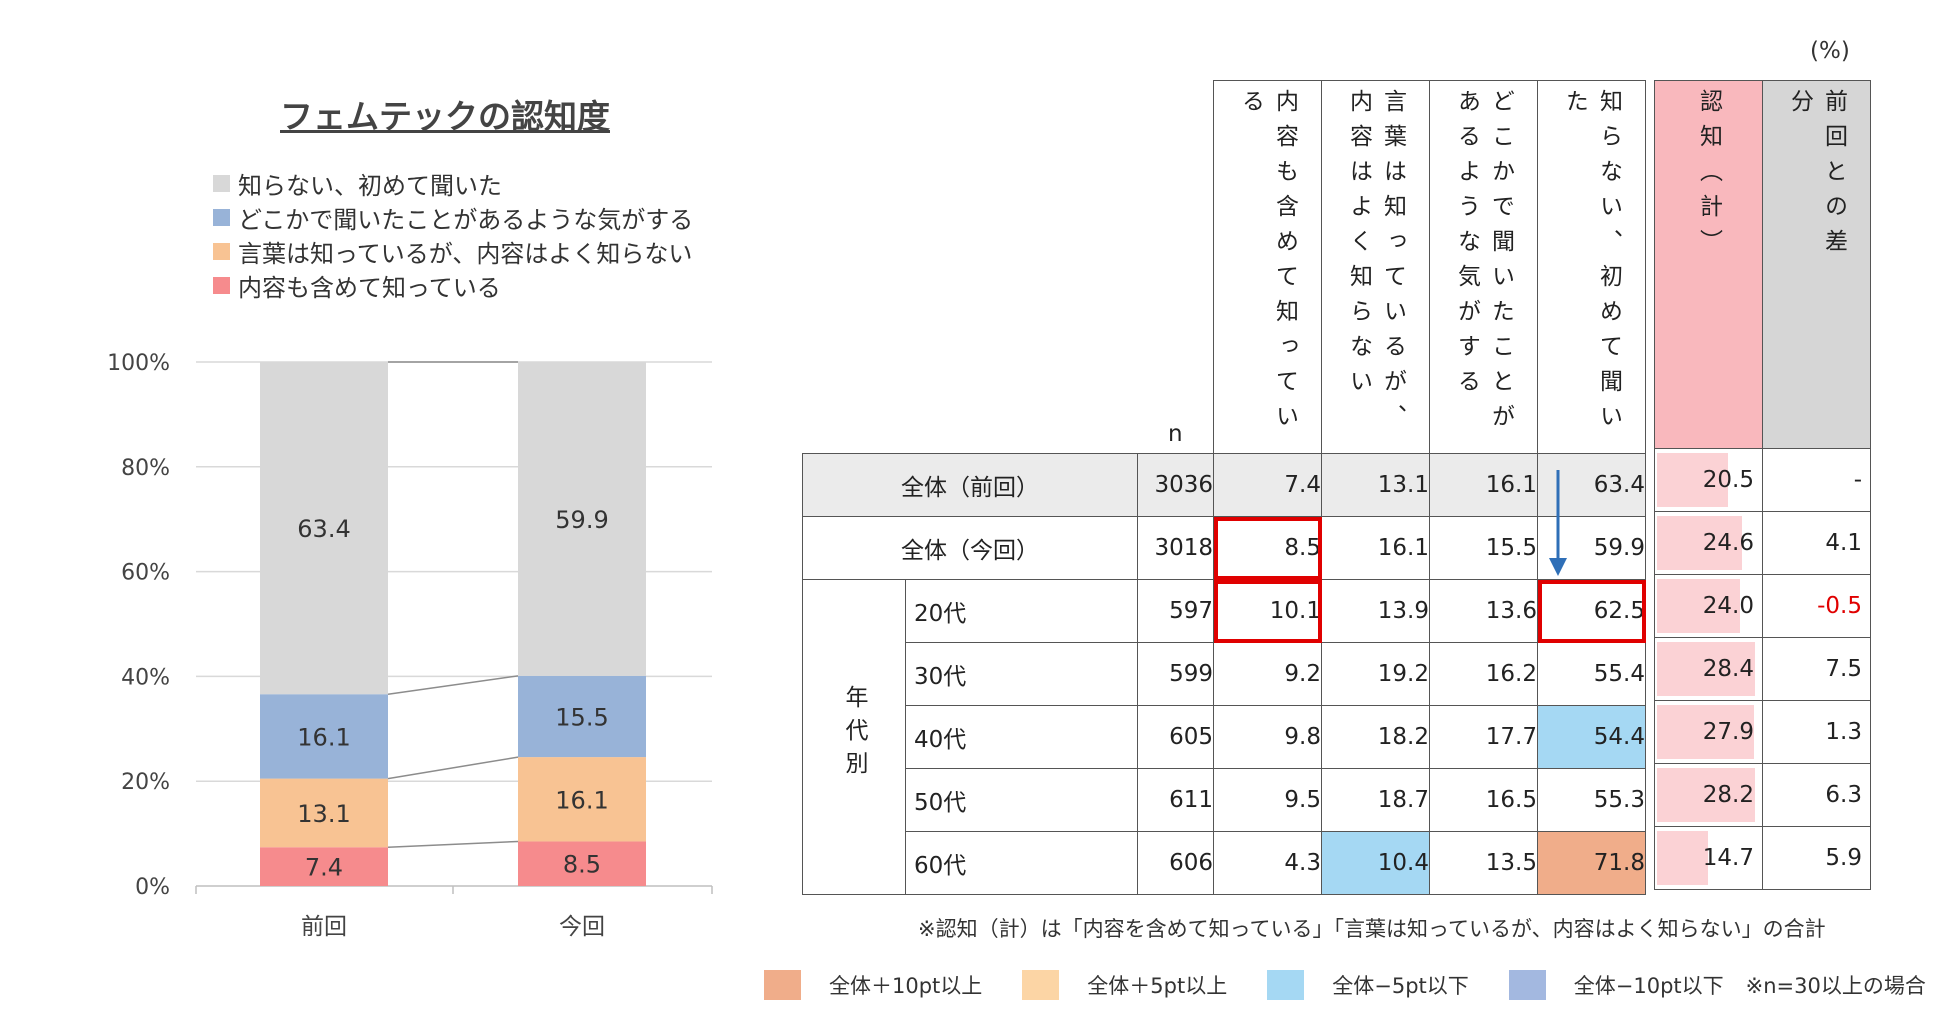  Describe the element at coordinates (1157, 986) in the screenshot. I see `condition-label: 全体＋5pt以上` at that location.